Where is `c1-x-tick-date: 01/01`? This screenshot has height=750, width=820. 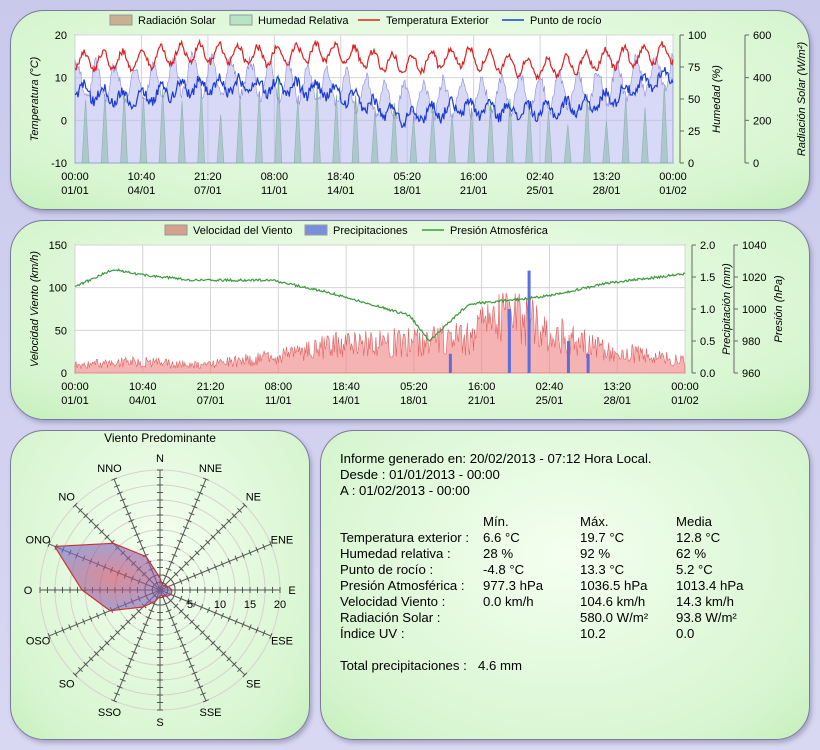
c1-x-tick-date: 01/01 is located at coordinates (75, 191).